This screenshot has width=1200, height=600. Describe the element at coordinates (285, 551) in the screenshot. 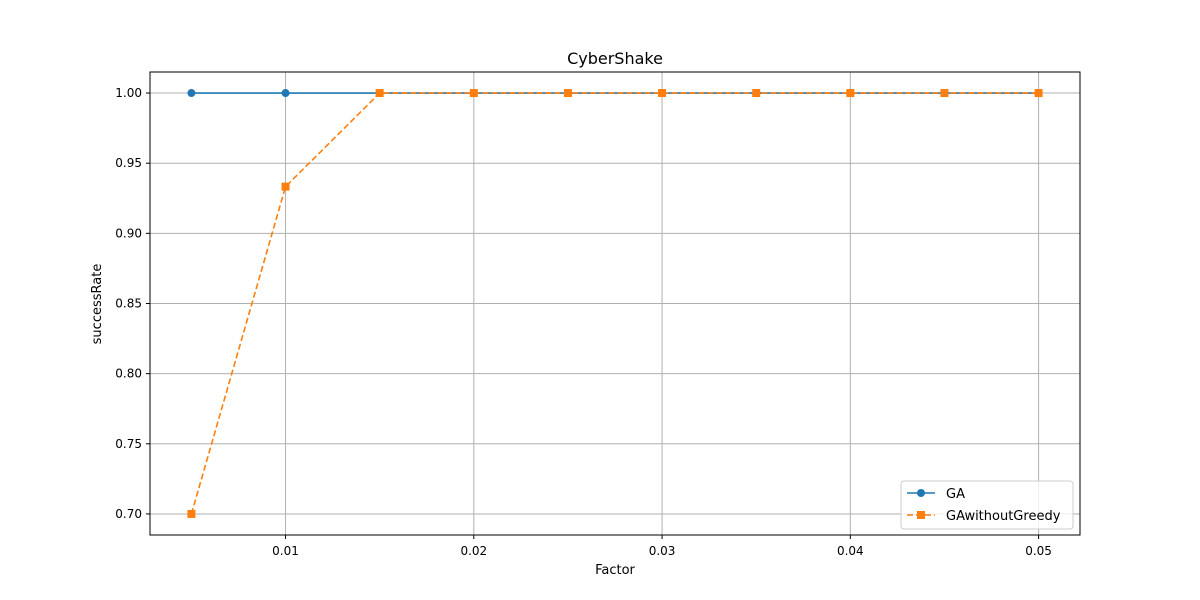

I see `x-tick-label: 0.01` at that location.